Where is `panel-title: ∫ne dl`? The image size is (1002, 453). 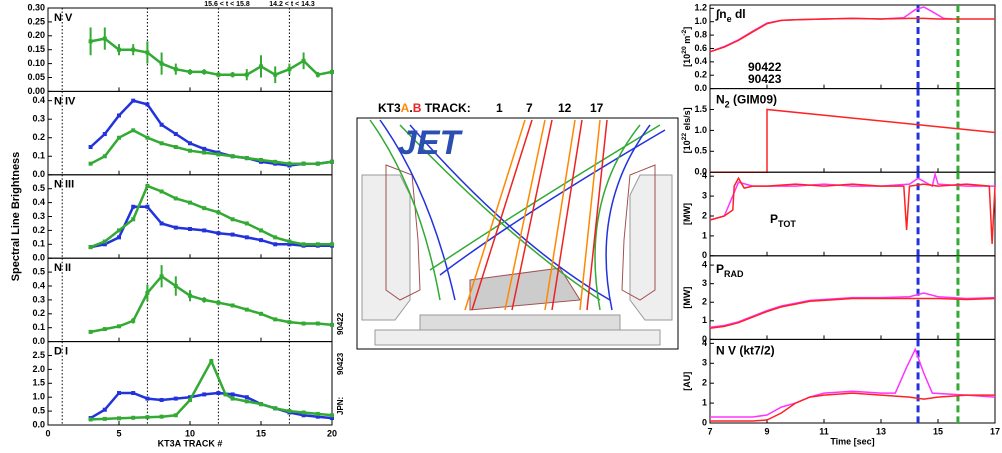 panel-title: ∫ne dl is located at coordinates (730, 15).